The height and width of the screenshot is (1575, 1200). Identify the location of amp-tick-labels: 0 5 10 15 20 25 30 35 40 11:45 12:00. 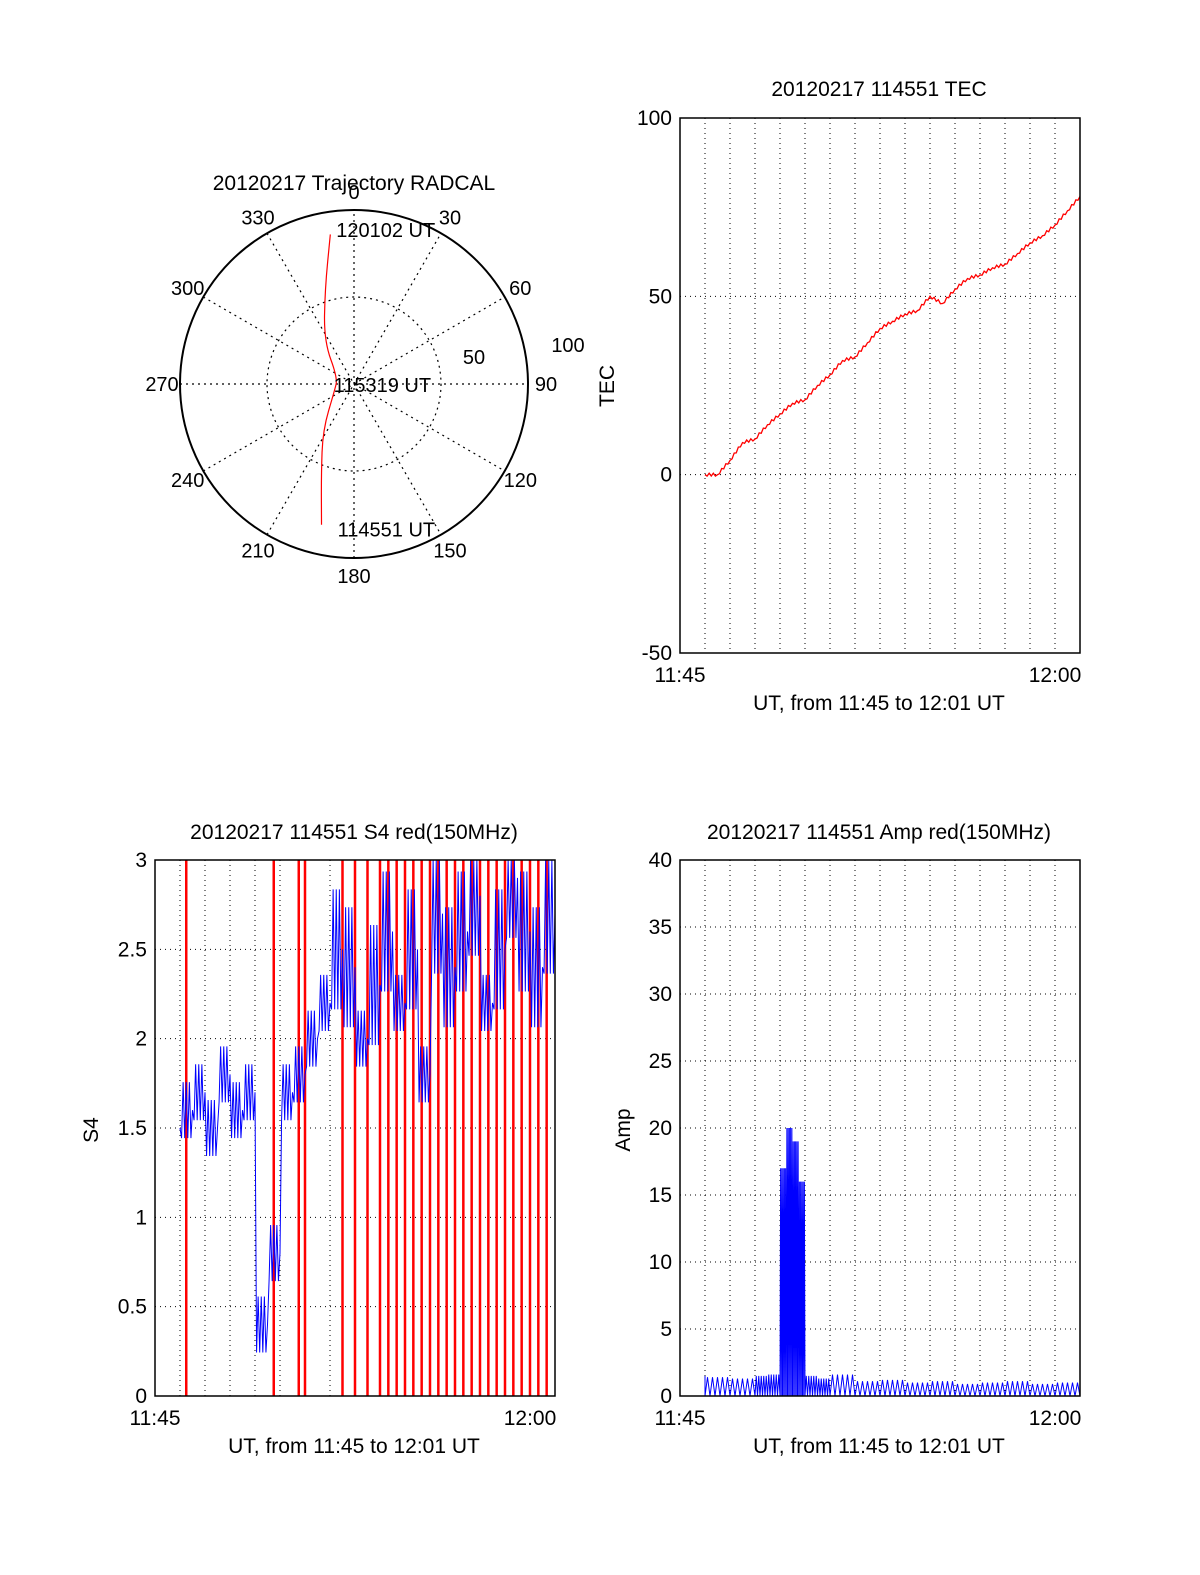
(865, 1139).